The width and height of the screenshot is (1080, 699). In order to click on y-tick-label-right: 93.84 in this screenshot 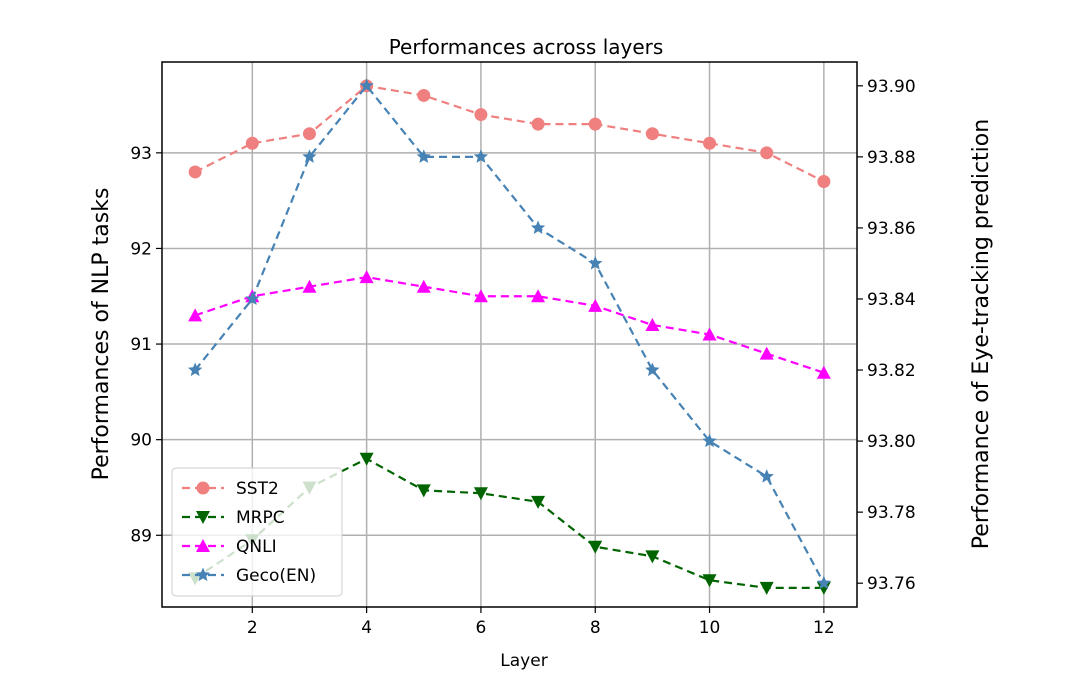, I will do `click(891, 300)`.